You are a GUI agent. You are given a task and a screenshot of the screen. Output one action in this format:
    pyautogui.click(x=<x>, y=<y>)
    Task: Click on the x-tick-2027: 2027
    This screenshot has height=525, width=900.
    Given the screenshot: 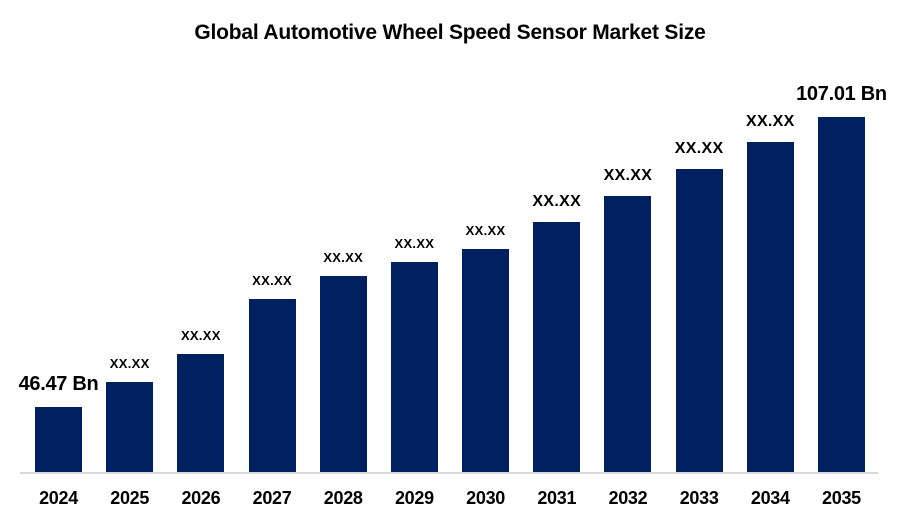 What is the action you would take?
    pyautogui.click(x=272, y=498)
    